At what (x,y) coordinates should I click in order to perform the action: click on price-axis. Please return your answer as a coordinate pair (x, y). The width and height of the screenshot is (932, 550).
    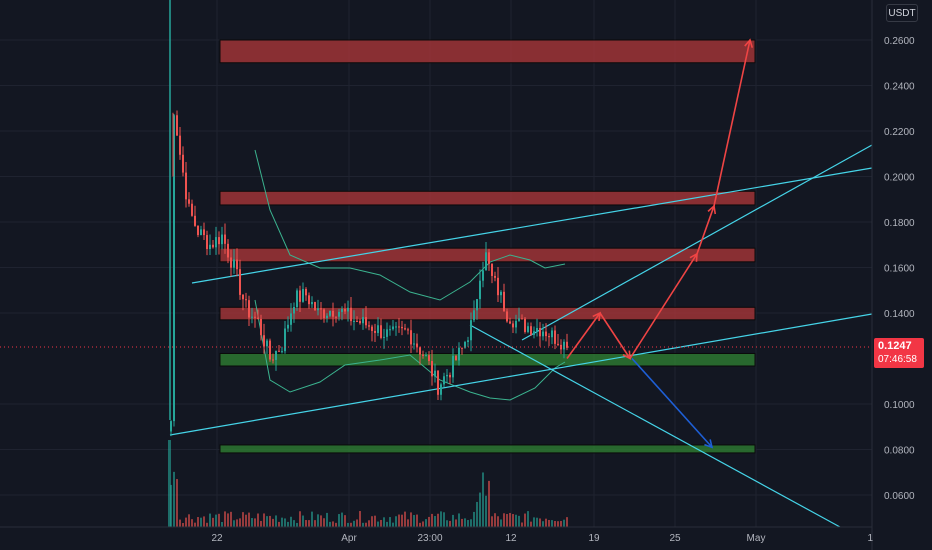
    Looking at the image, I should click on (902, 275).